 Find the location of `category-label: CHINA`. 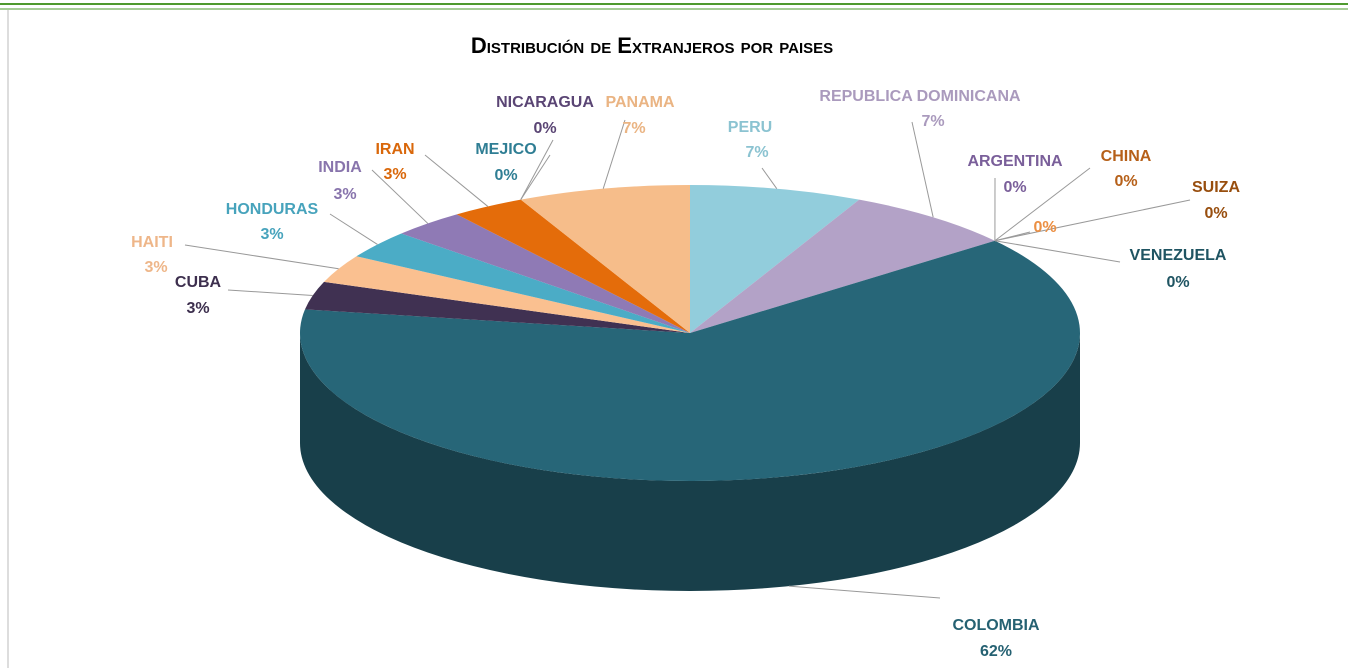

category-label: CHINA is located at coordinates (1126, 156).